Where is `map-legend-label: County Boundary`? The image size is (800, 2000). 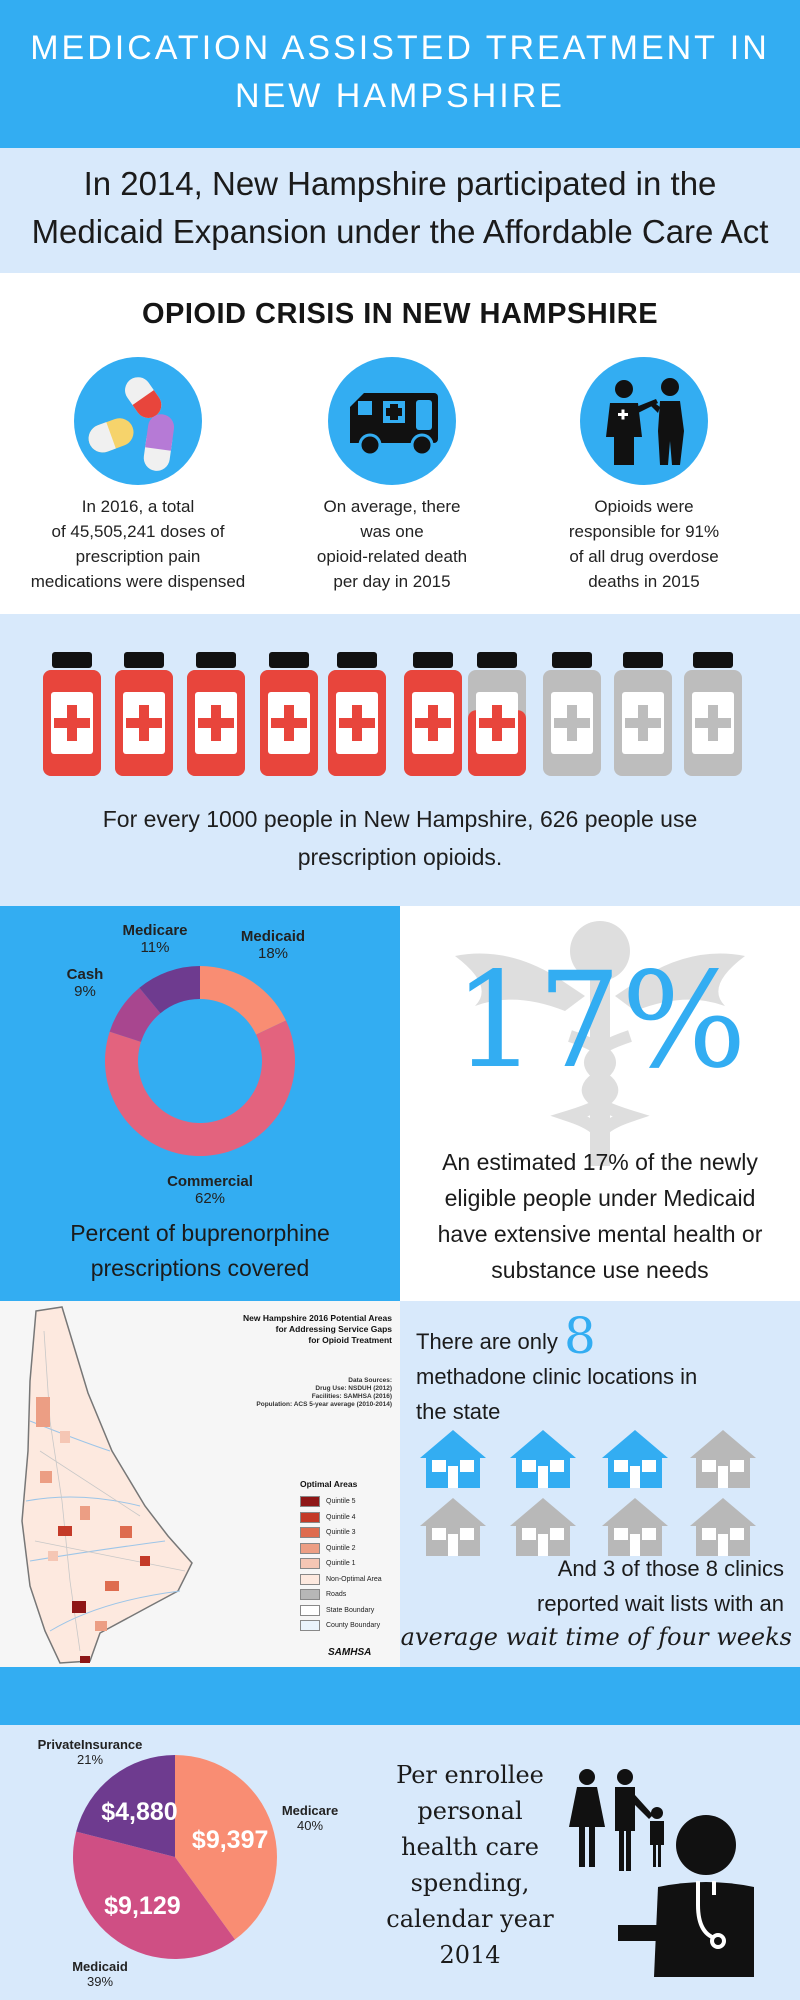 map-legend-label: County Boundary is located at coordinates (353, 1626).